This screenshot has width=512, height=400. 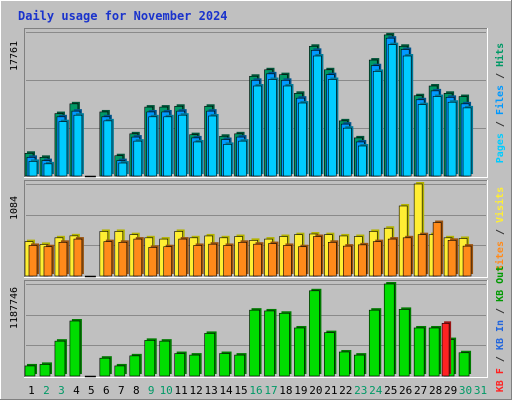 What do you see at coordinates (405, 390) in the screenshot?
I see `x-tick-day-26: 26` at bounding box center [405, 390].